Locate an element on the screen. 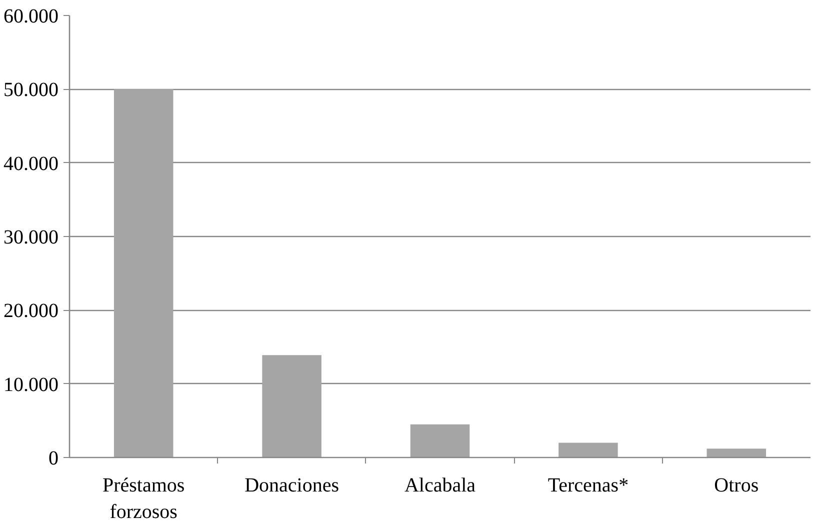 Image resolution: width=825 pixels, height=525 pixels. x-tick-label: Alcabala is located at coordinates (440, 485).